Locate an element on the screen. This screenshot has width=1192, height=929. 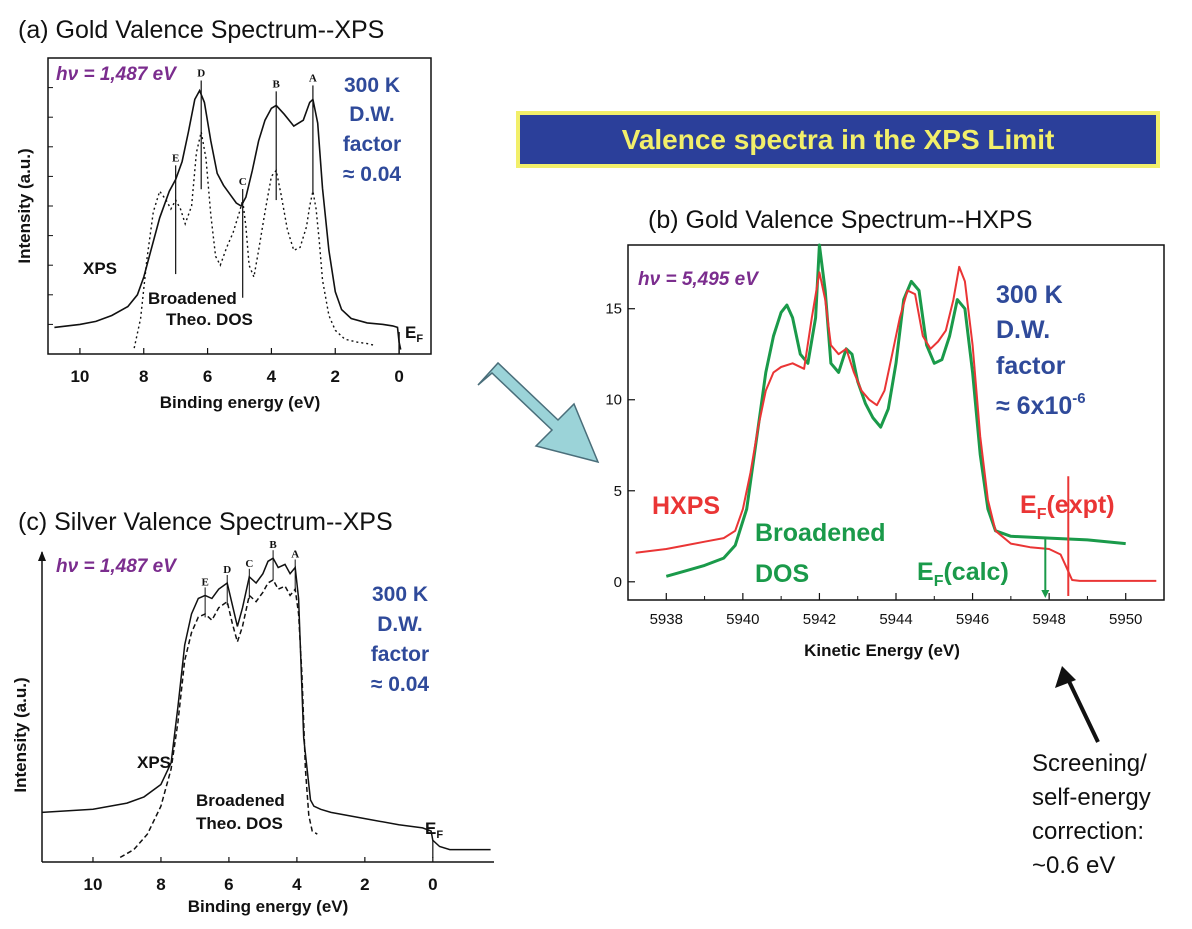
panel-c-x-tick-label: 2 is located at coordinates (364, 884).